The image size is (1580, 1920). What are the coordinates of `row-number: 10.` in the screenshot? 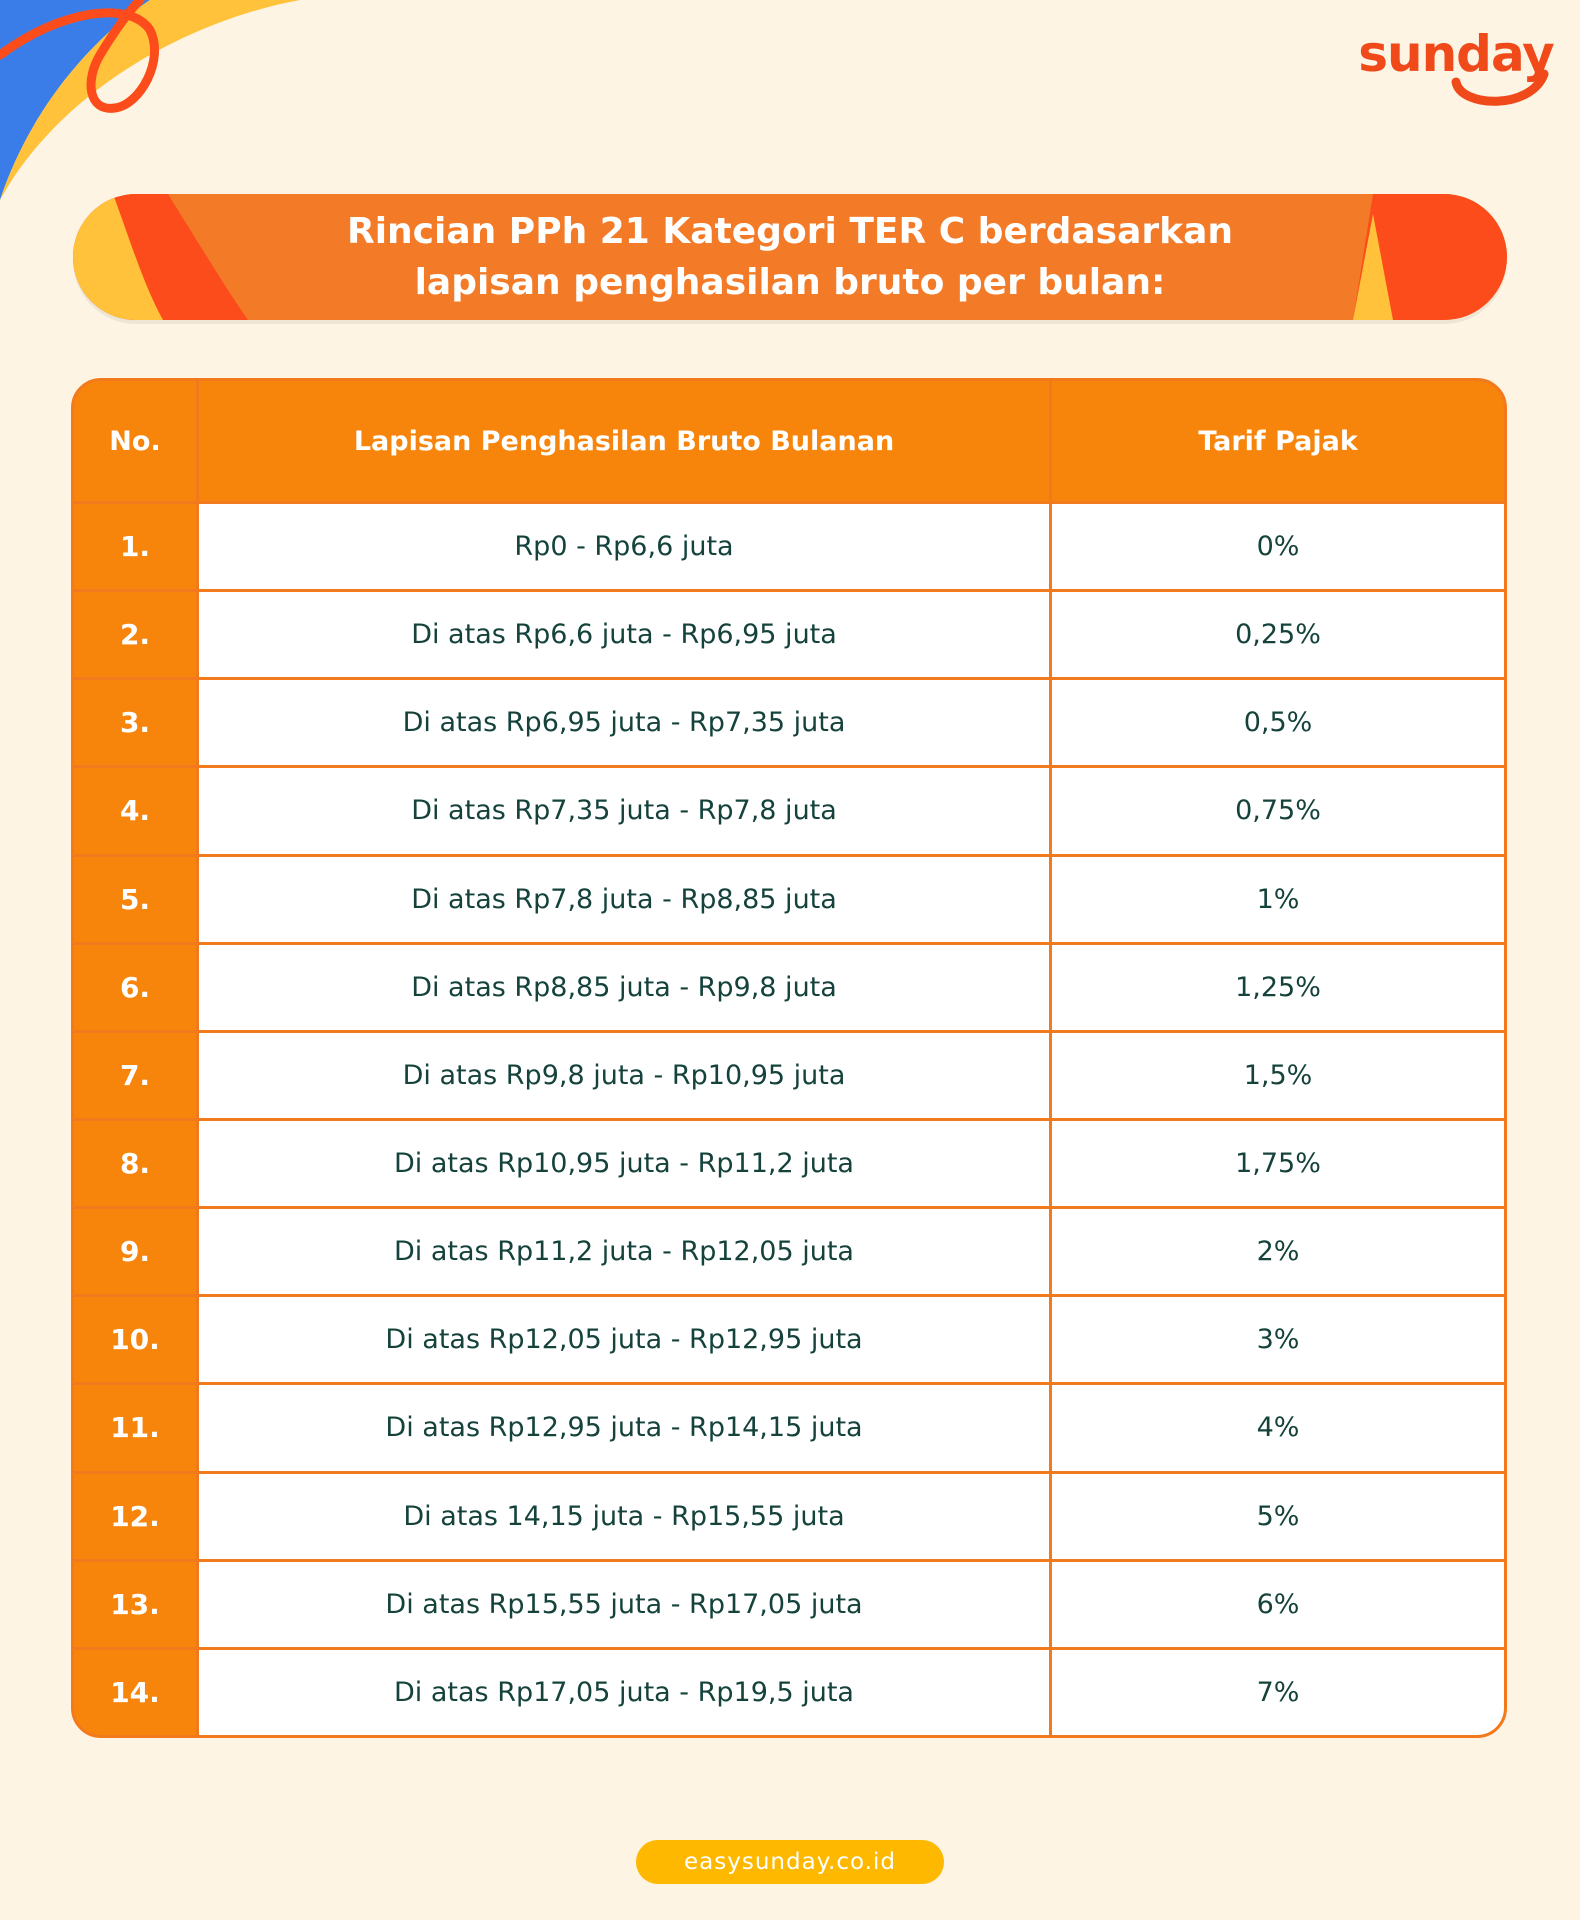 It's located at (135, 1340).